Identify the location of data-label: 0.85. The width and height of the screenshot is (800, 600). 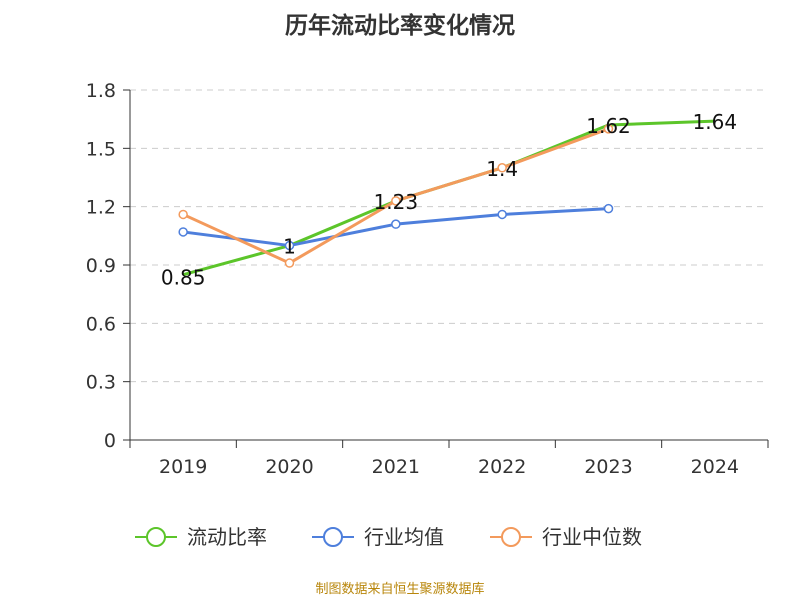
(183, 278).